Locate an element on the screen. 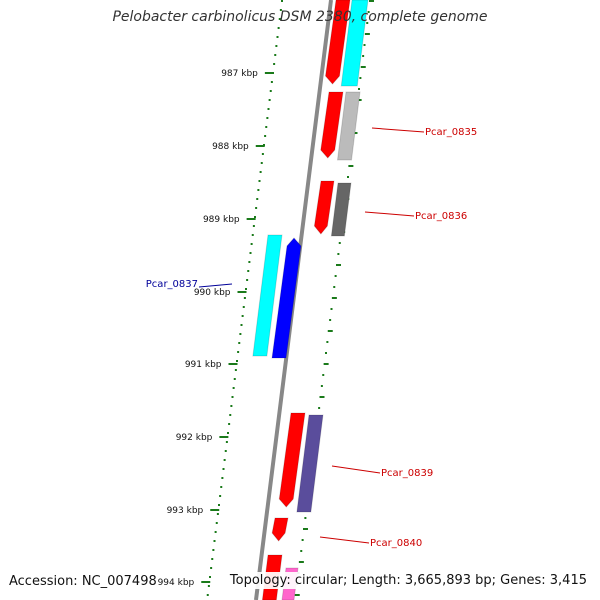 The height and width of the screenshot is (600, 600). tick-label: 993 kbp is located at coordinates (185, 511).